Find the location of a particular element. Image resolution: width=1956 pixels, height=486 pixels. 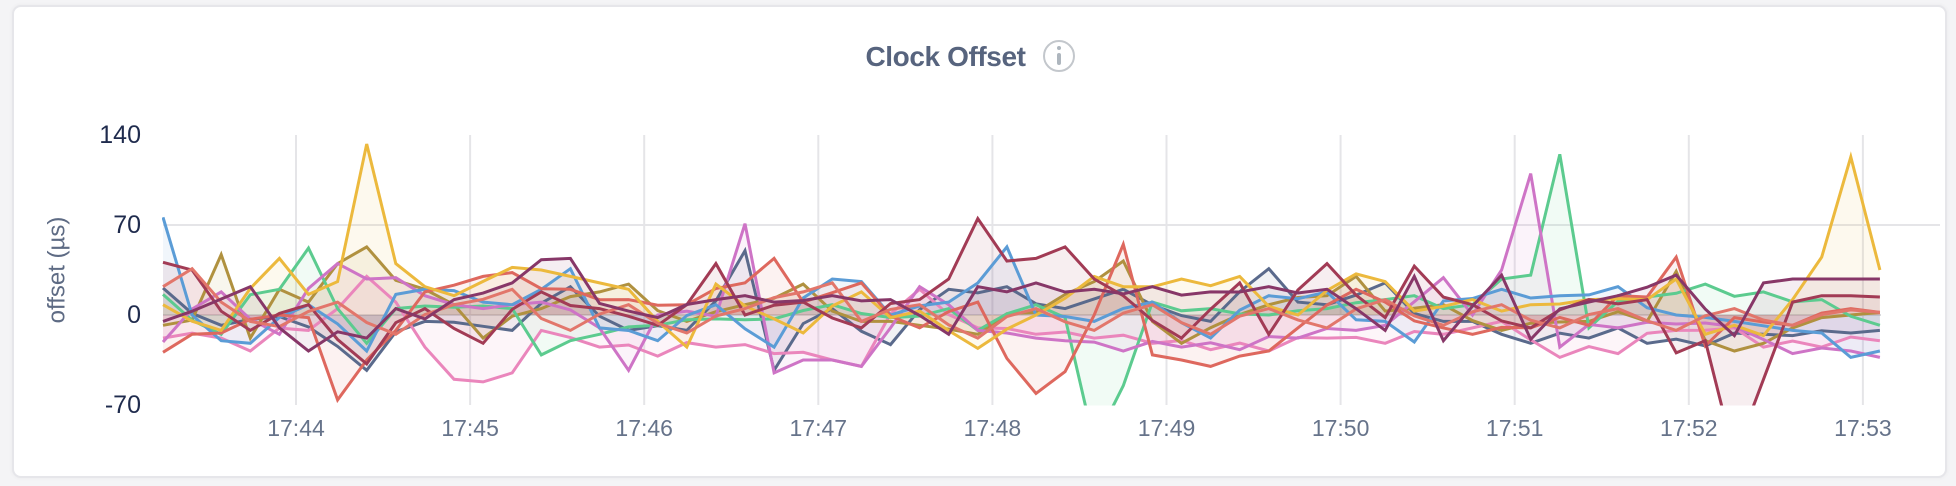

svg-text: 0 is located at coordinates (134, 315).